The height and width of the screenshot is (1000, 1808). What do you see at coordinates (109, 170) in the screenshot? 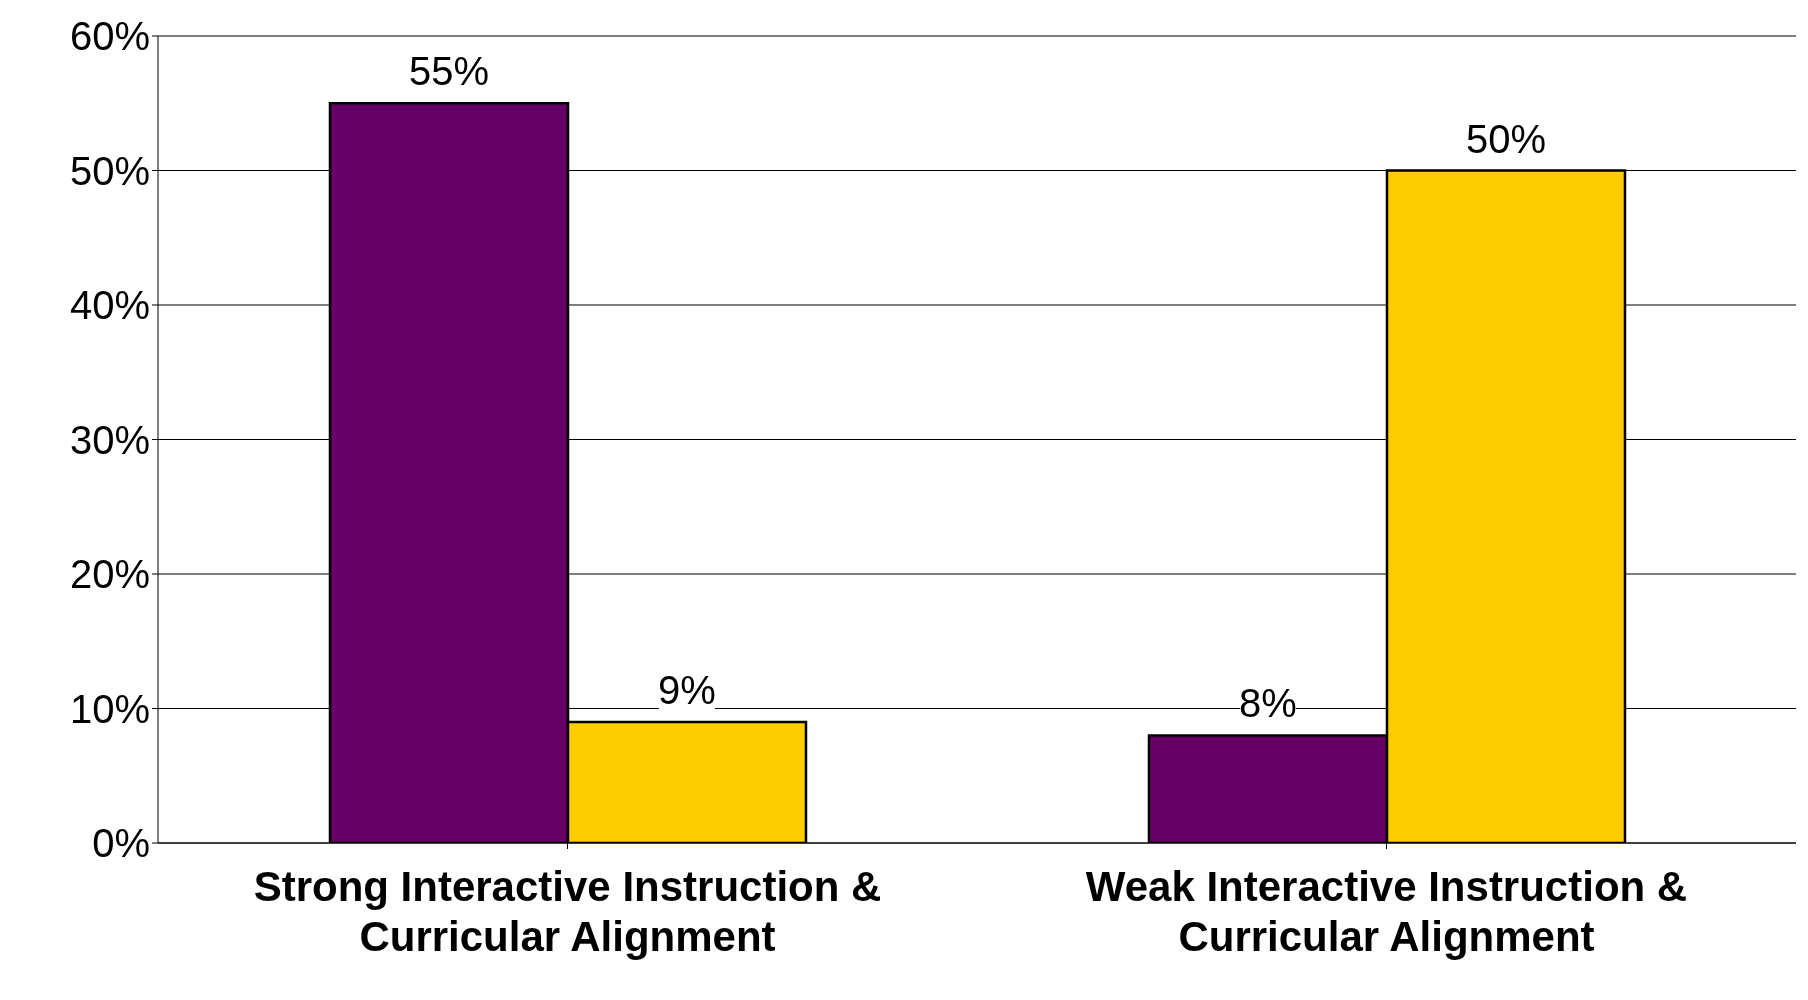
I see `y-tick-label: 50%` at bounding box center [109, 170].